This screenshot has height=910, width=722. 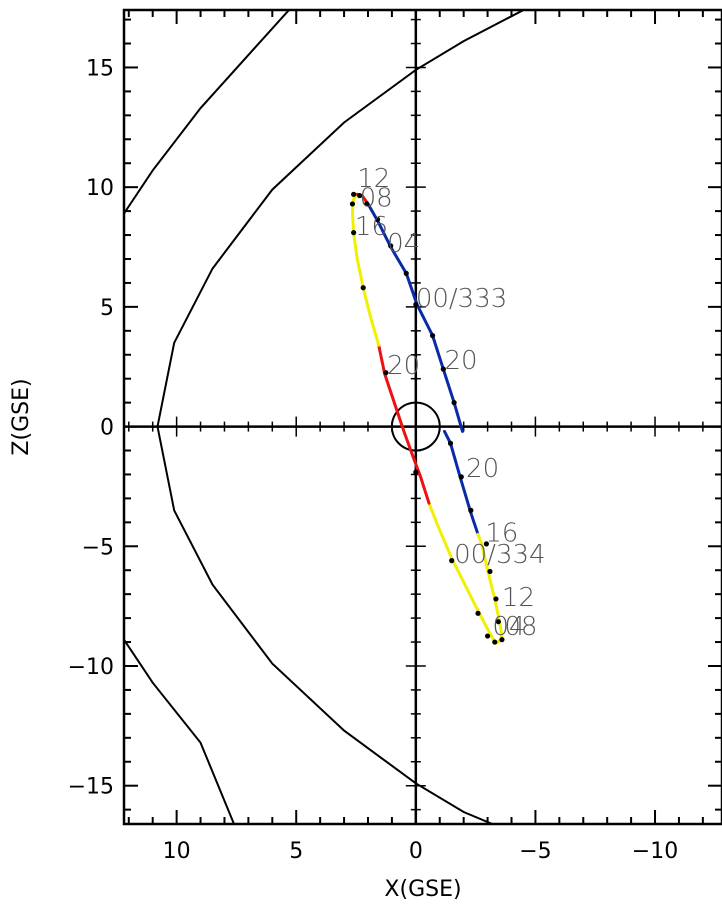 I want to click on x-tick-label: 0, so click(x=416, y=851).